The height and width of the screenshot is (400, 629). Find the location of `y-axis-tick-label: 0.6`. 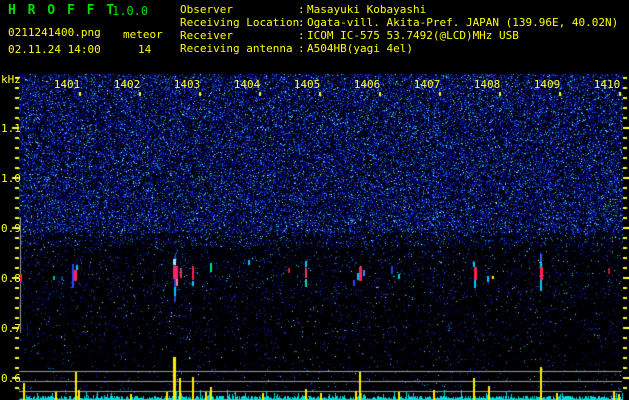

y-axis-tick-label: 0.6 is located at coordinates (11, 378).